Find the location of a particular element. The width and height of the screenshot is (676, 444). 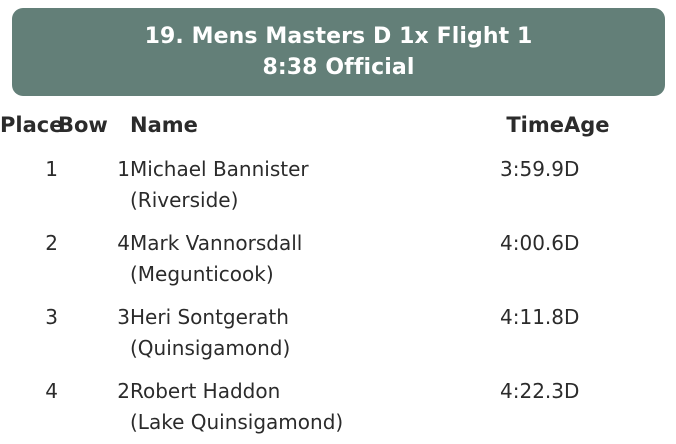

rower-name: Michael Bannister is located at coordinates (219, 169).